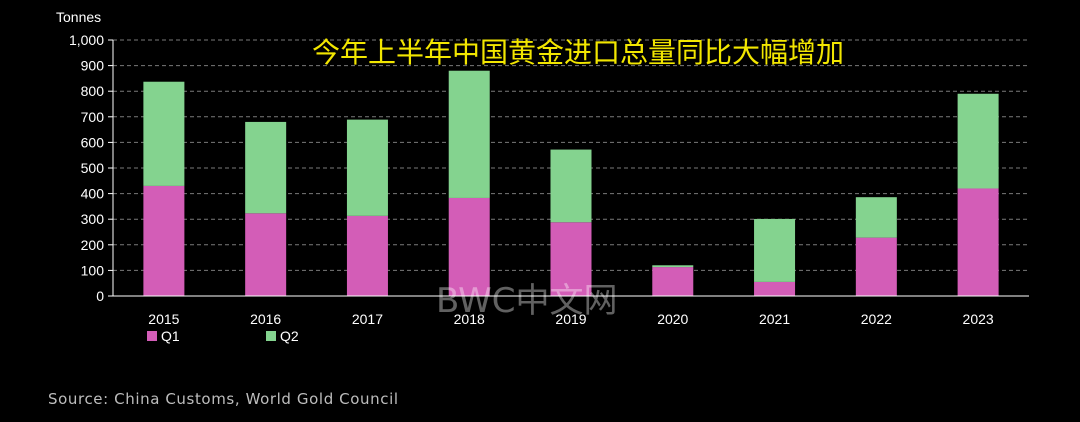  Describe the element at coordinates (775, 250) in the screenshot. I see `bar-q2-2021` at that location.